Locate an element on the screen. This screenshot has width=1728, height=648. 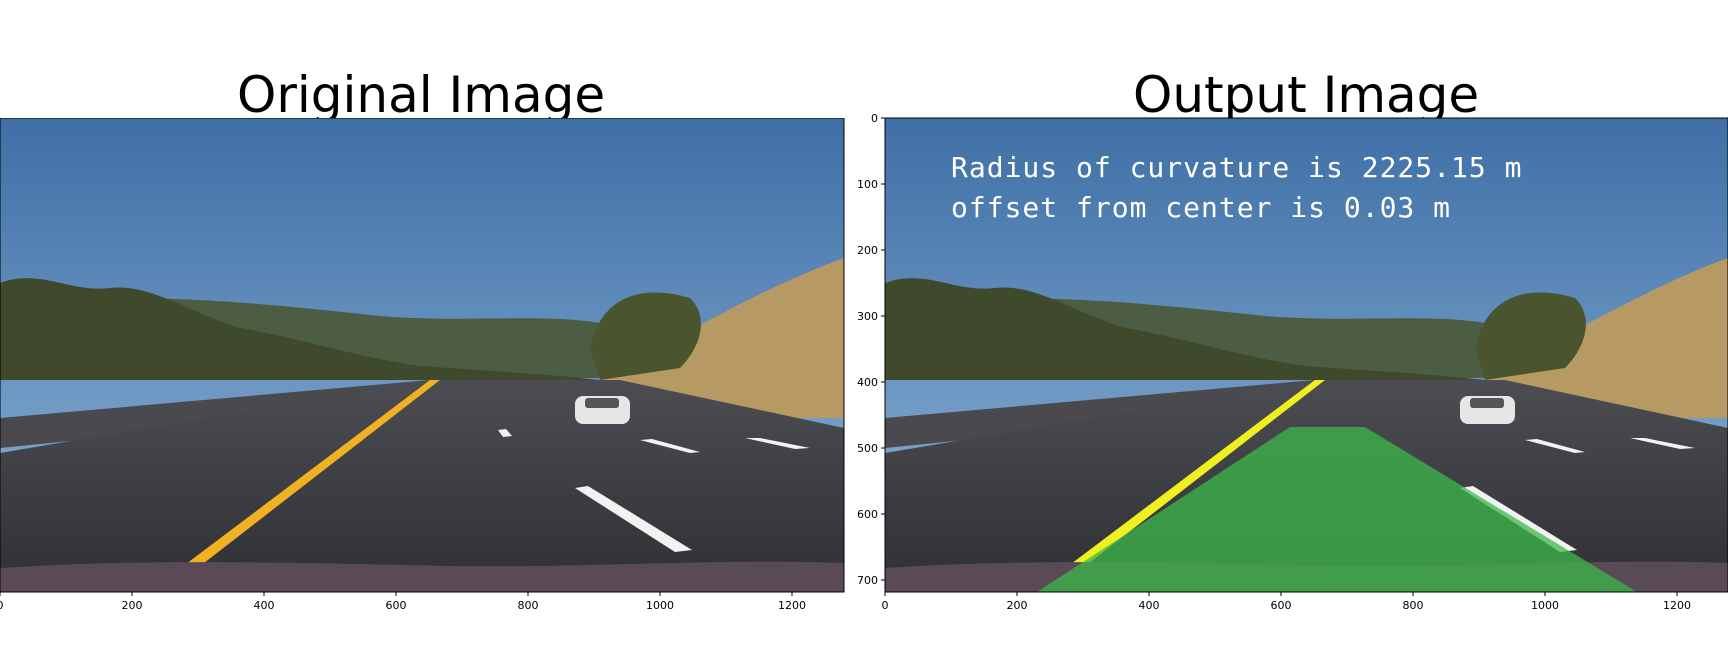
output-x-axis: 0 200 400 600 800 1000 1200 is located at coordinates (1286, 602).